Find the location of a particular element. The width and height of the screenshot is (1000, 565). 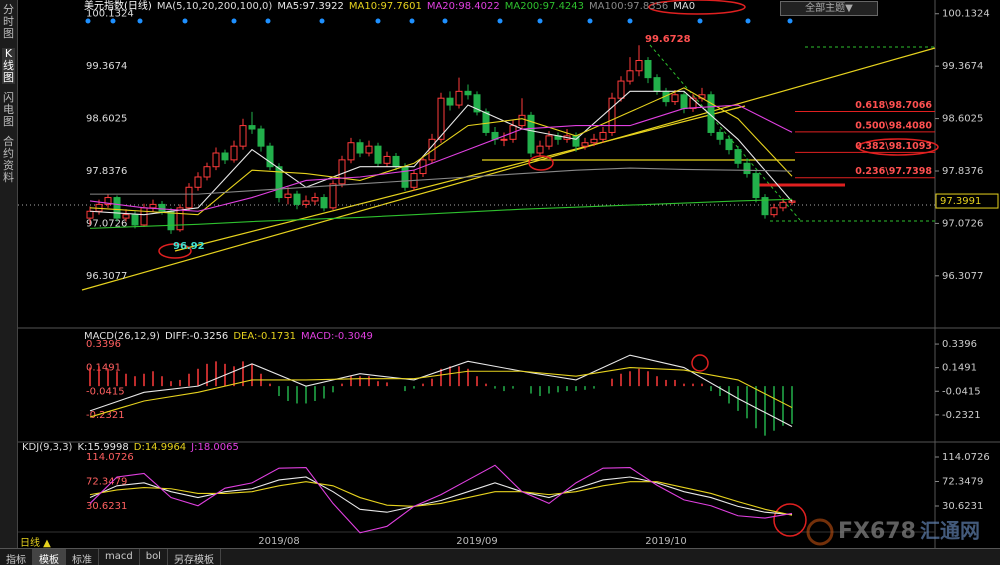

y-tick-label: 100.1324 is located at coordinates (966, 14).